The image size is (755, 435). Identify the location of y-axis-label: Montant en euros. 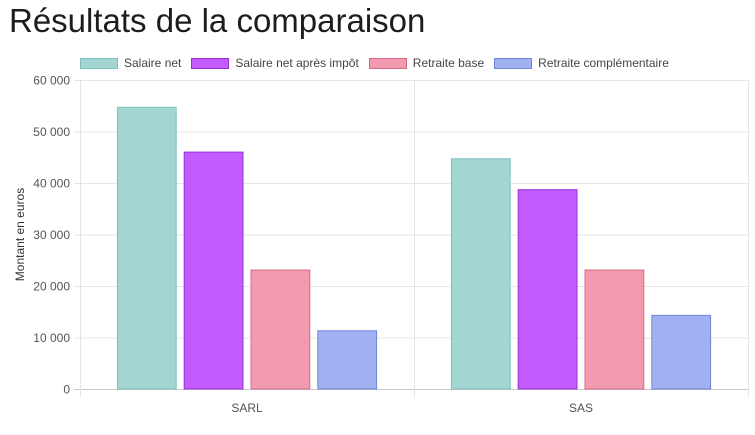
(20, 234).